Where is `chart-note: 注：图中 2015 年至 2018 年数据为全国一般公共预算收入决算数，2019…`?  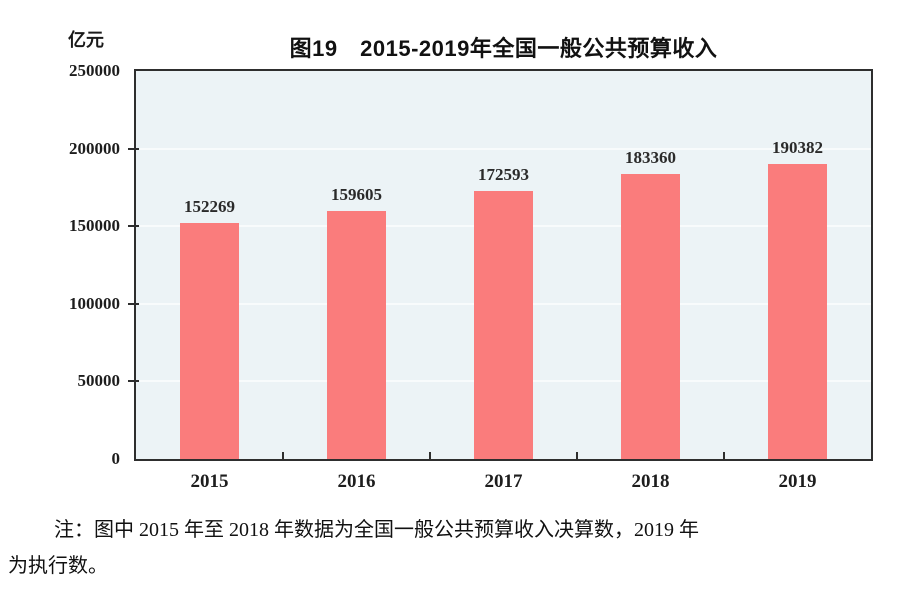 chart-note: 注：图中 2015 年至 2018 年数据为全国一般公共预算收入决算数，2019… is located at coordinates (448, 548).